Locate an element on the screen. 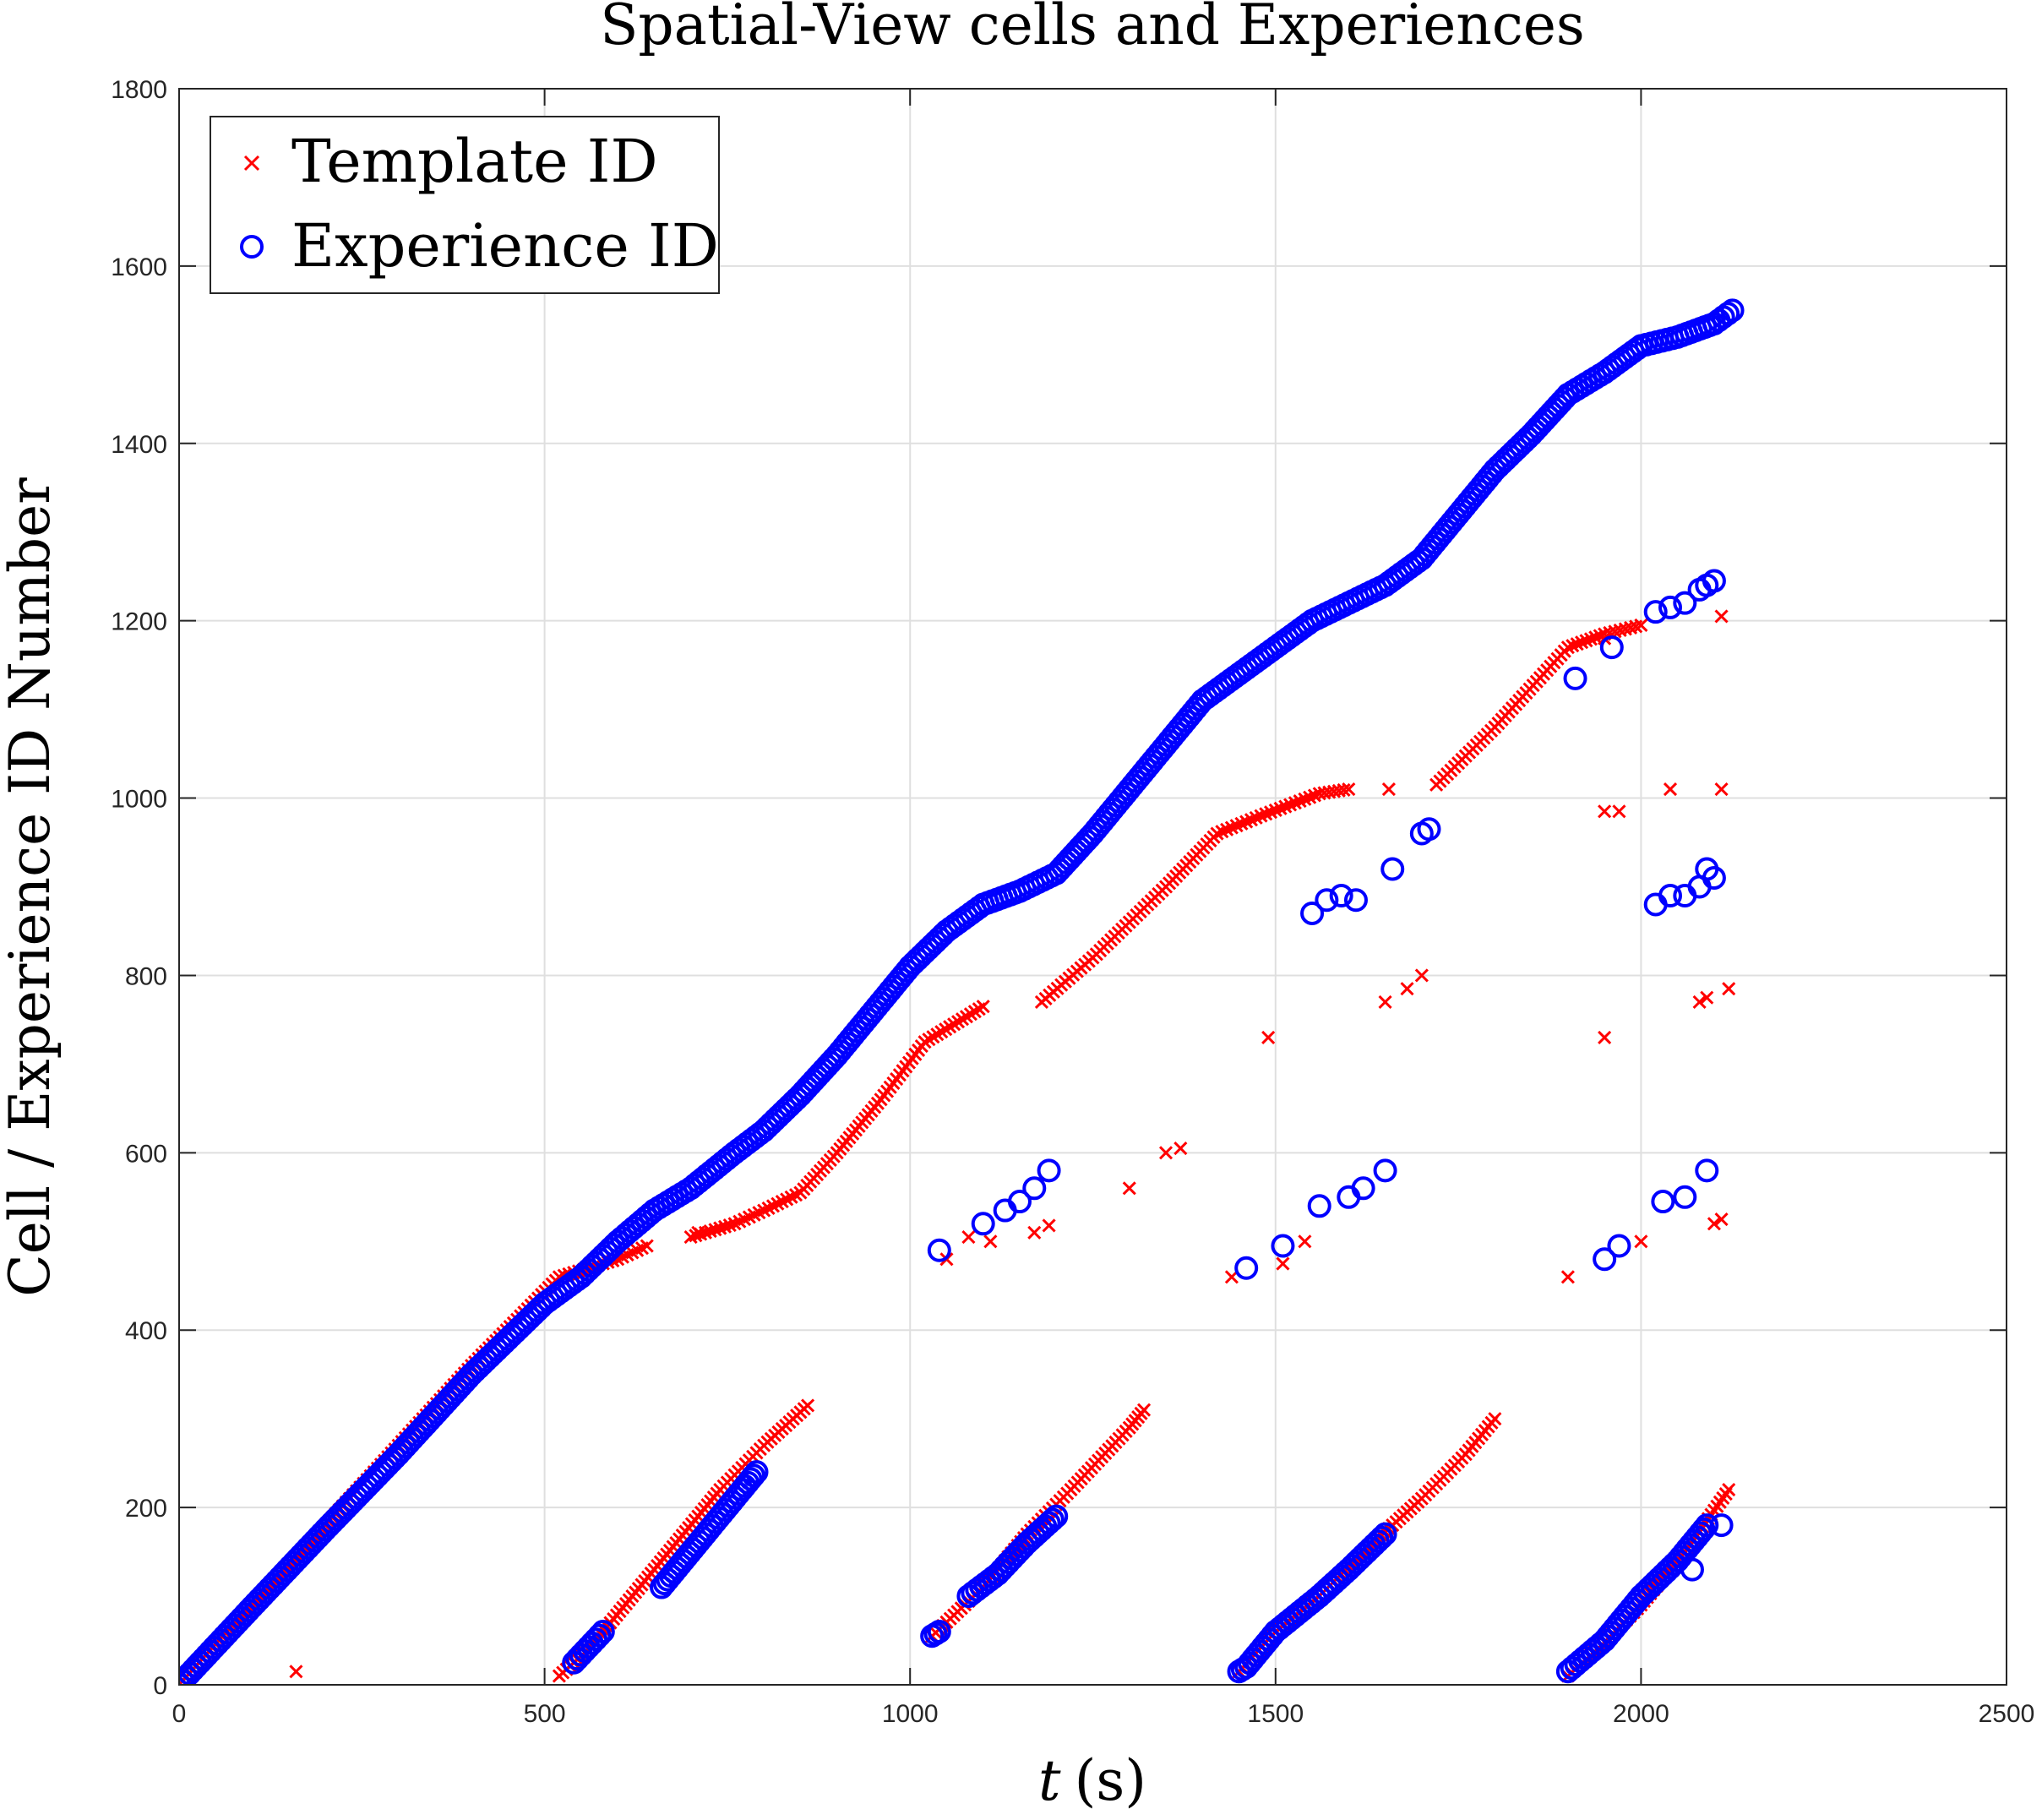 The width and height of the screenshot is (2042, 1820). x-tick-label: 0 is located at coordinates (179, 1714).